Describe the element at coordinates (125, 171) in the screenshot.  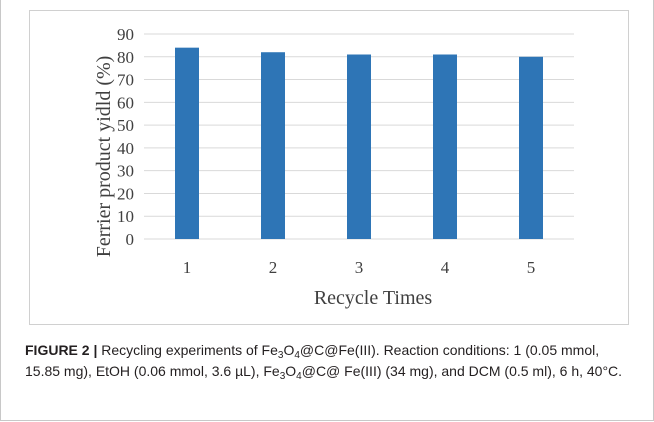
I see `y-tick-label: 30` at that location.